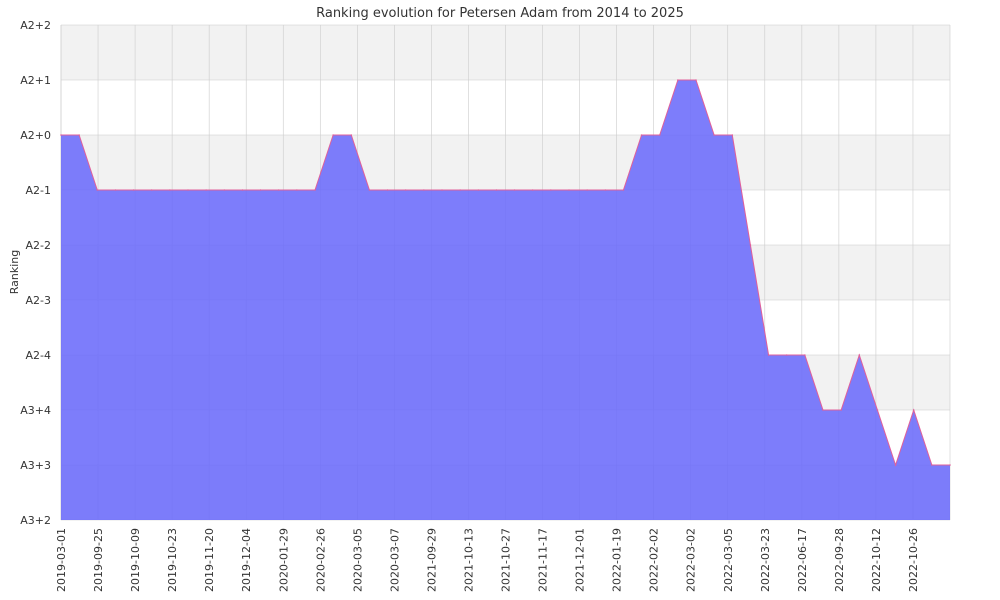 The image size is (1000, 600). I want to click on x-tick-label: 2022-03-05, so click(728, 560).